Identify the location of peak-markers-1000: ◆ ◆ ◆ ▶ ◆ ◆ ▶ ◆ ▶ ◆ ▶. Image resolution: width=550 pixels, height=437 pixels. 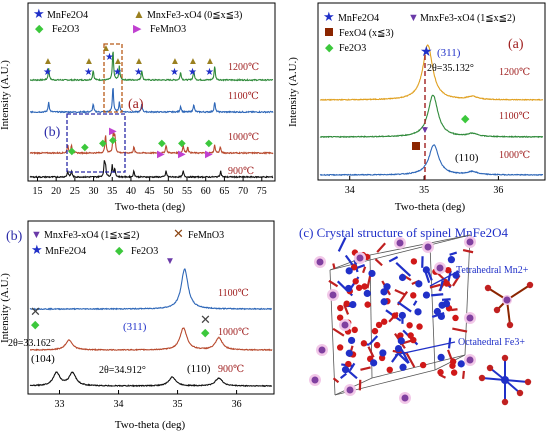
(140, 143).